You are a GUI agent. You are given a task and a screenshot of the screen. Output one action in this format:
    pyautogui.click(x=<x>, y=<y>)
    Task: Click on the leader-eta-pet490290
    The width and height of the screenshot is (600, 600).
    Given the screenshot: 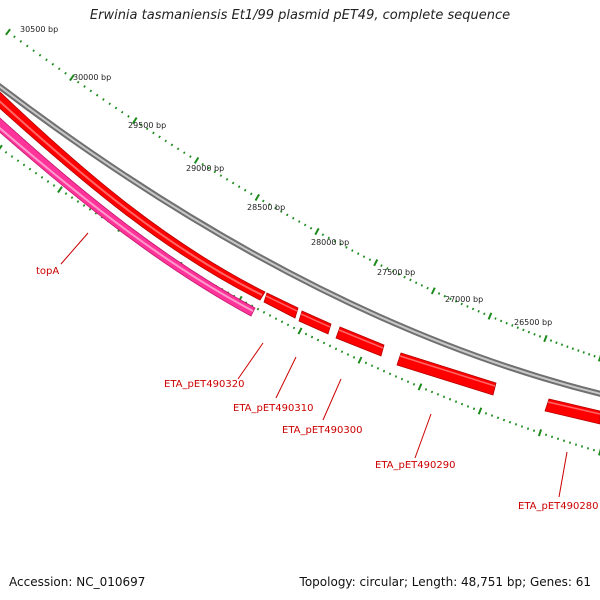 What is the action you would take?
    pyautogui.click(x=423, y=436)
    